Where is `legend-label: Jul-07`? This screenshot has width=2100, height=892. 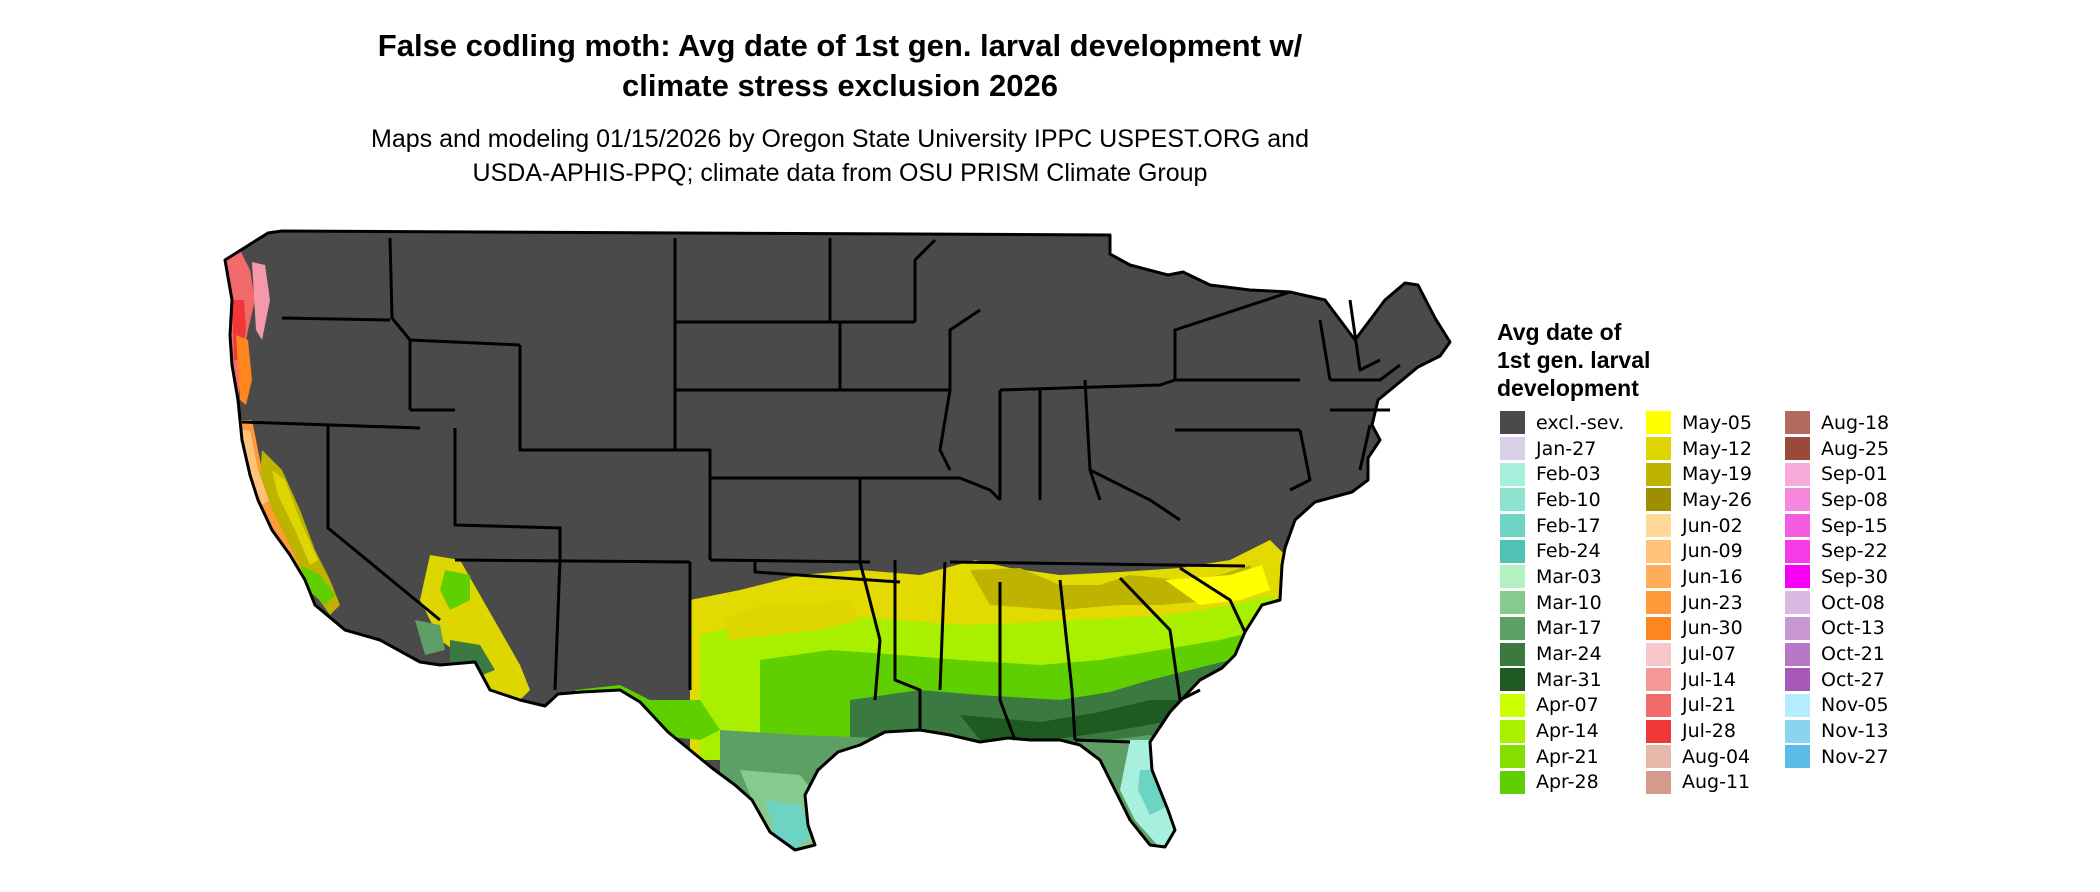
legend-label: Jul-07 is located at coordinates (1709, 654).